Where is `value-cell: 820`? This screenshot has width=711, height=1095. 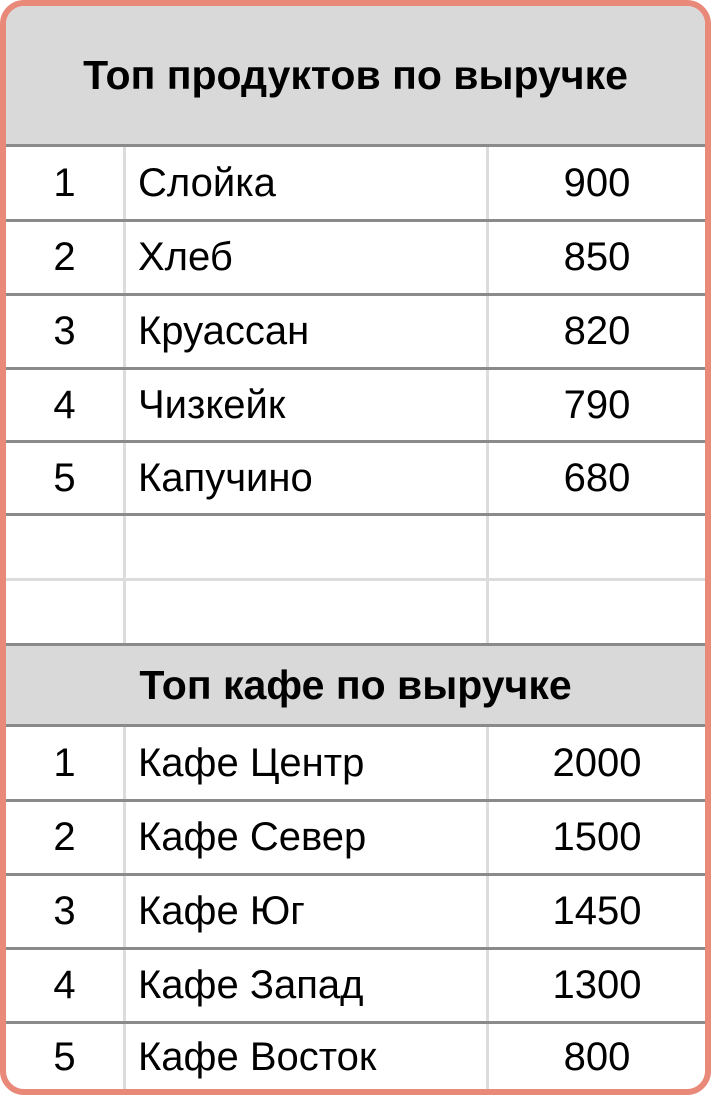
value-cell: 820 is located at coordinates (597, 331).